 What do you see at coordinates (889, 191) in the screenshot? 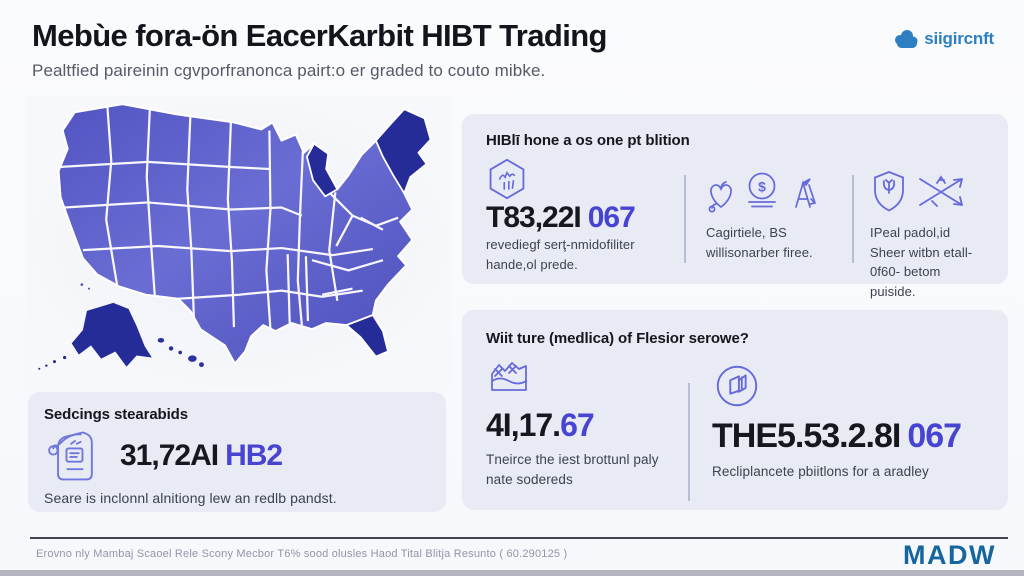
I see `shield-tulip-icon` at bounding box center [889, 191].